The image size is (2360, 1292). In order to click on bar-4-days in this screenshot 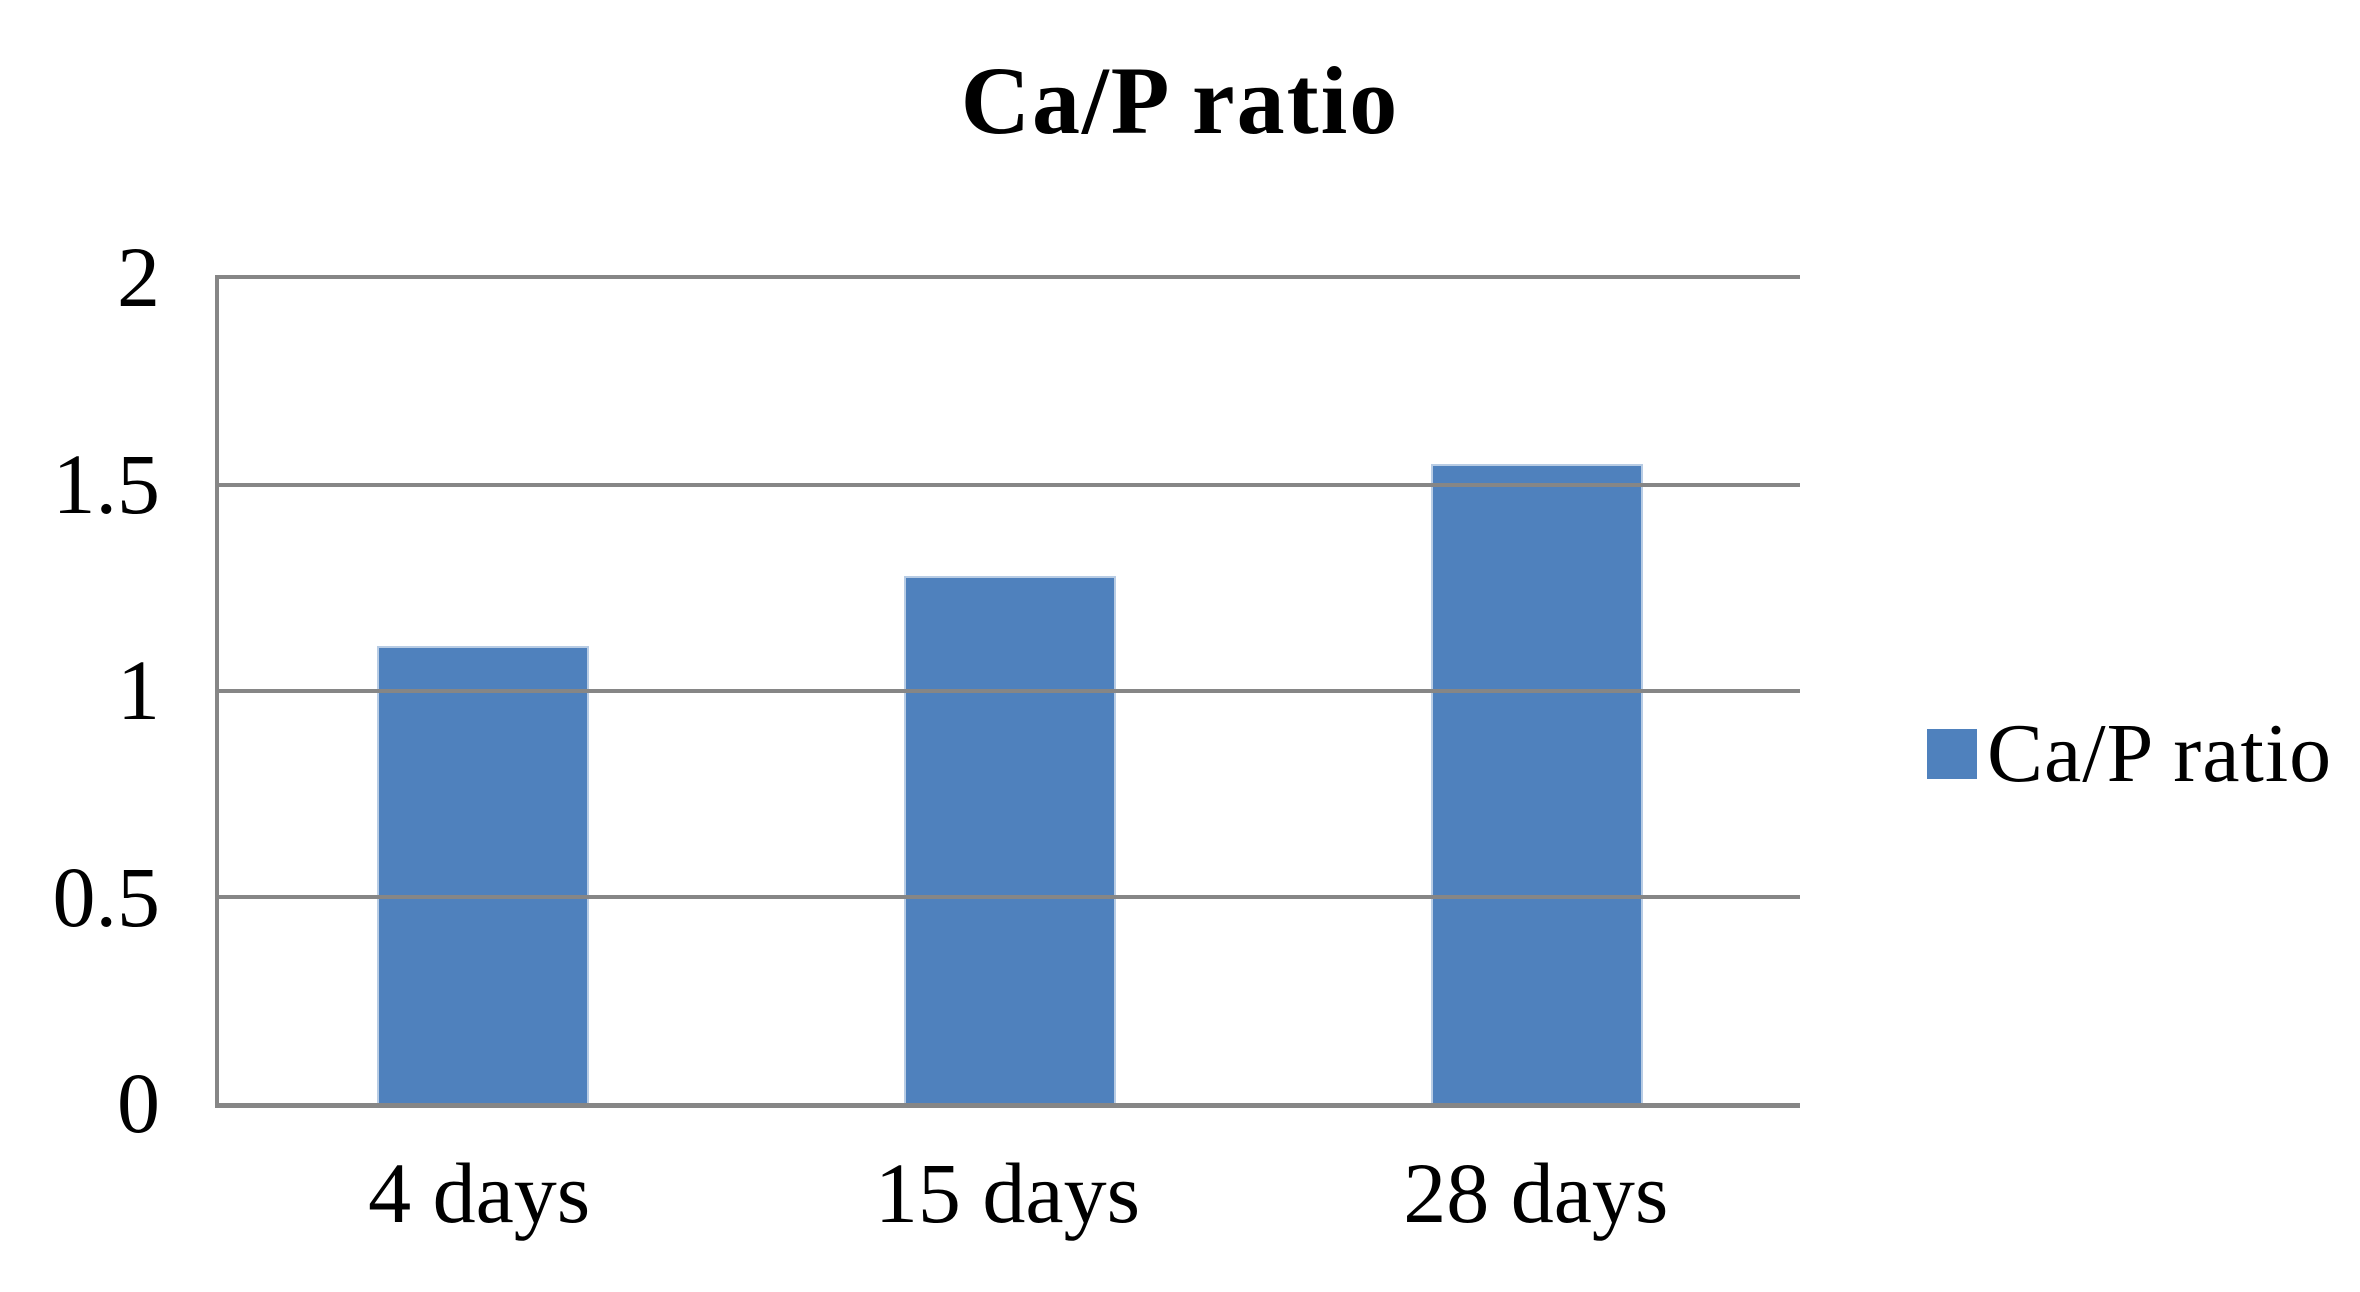, I will do `click(482, 874)`.